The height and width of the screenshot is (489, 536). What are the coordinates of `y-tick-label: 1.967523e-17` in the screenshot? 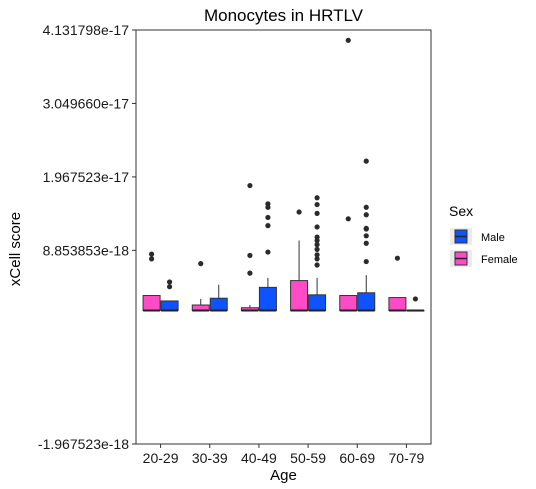 It's located at (86, 177).